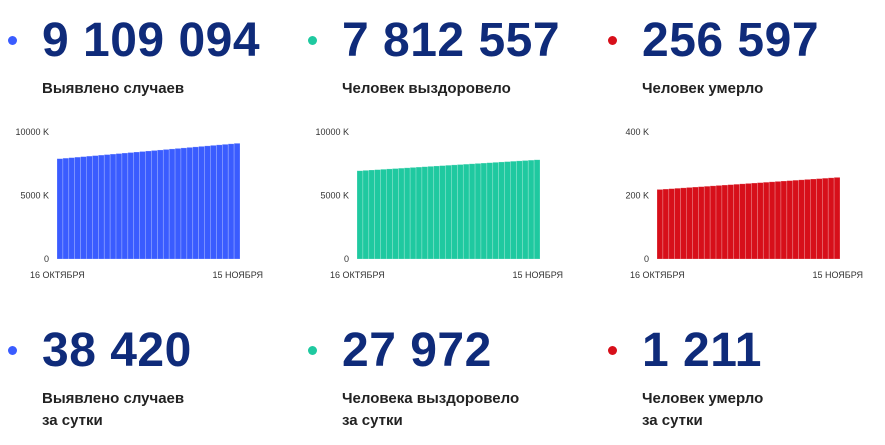 The image size is (885, 445). Describe the element at coordinates (12, 350) in the screenshot. I see `cases-daily-dot` at that location.